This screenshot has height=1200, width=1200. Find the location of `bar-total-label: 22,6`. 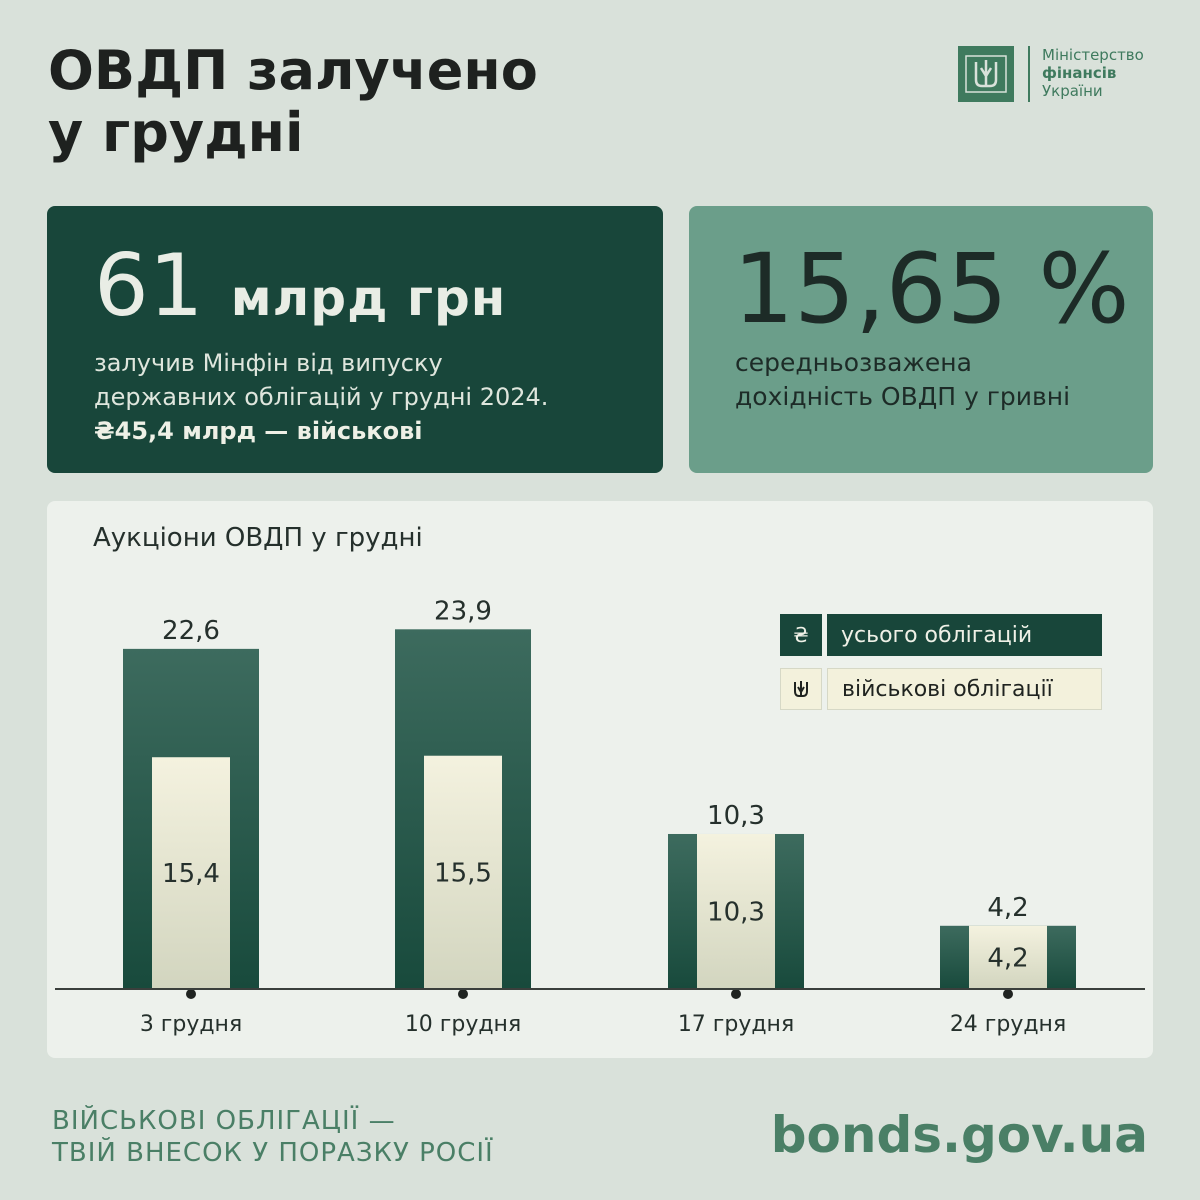

bar-total-label: 22,6 is located at coordinates (191, 631).